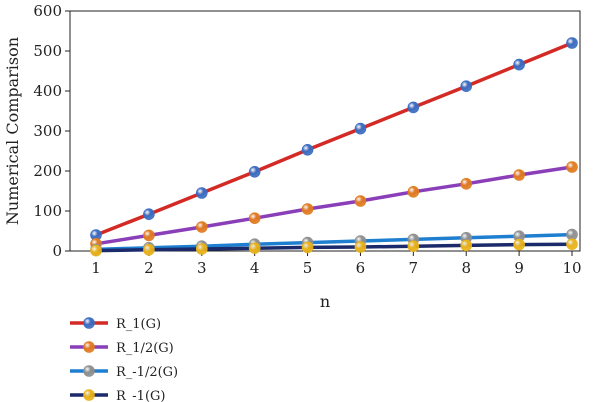  Describe the element at coordinates (96, 268) in the screenshot. I see `x-tick-label: 1` at that location.